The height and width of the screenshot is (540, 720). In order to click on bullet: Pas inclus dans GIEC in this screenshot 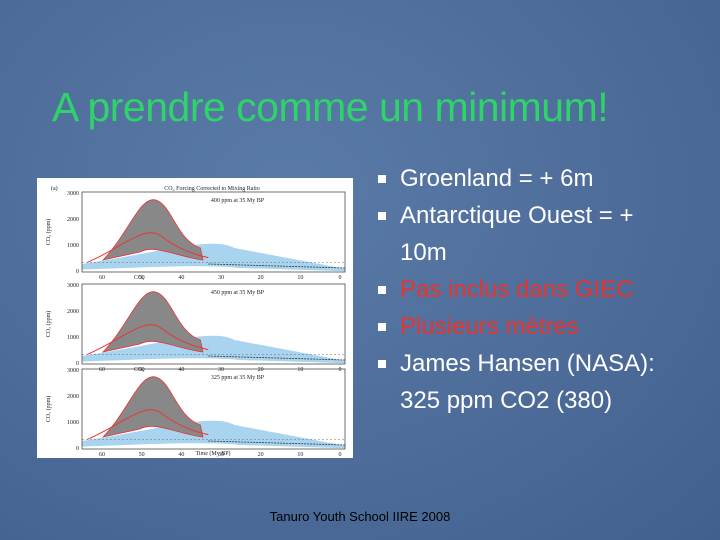, I will do `click(526, 289)`.